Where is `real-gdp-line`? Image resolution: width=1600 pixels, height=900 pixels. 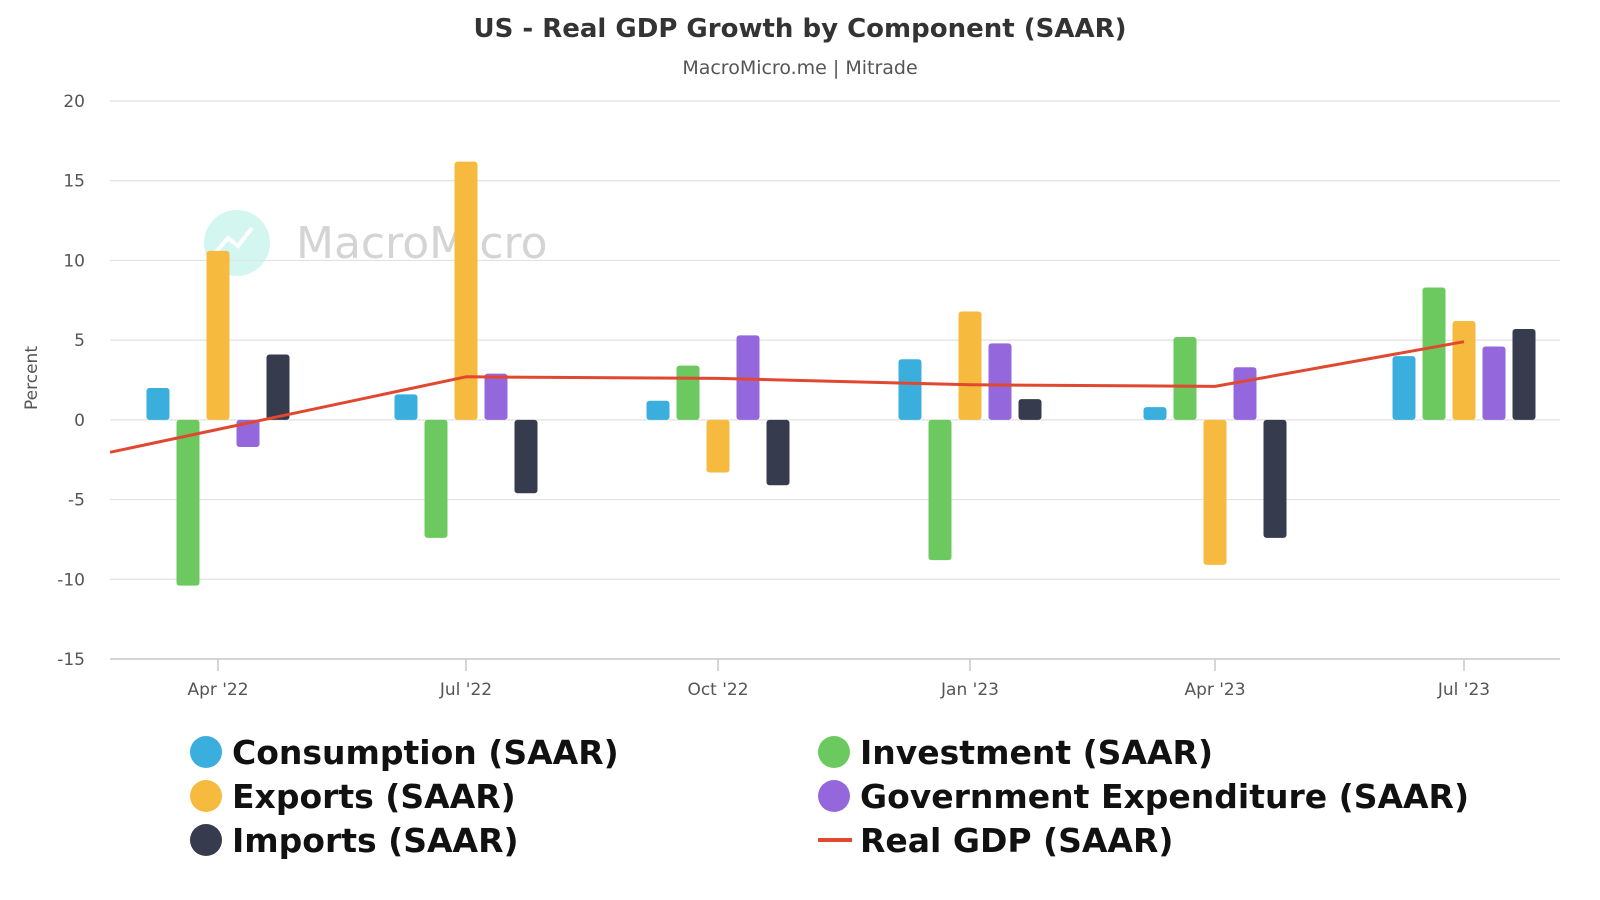
real-gdp-line is located at coordinates (787, 397).